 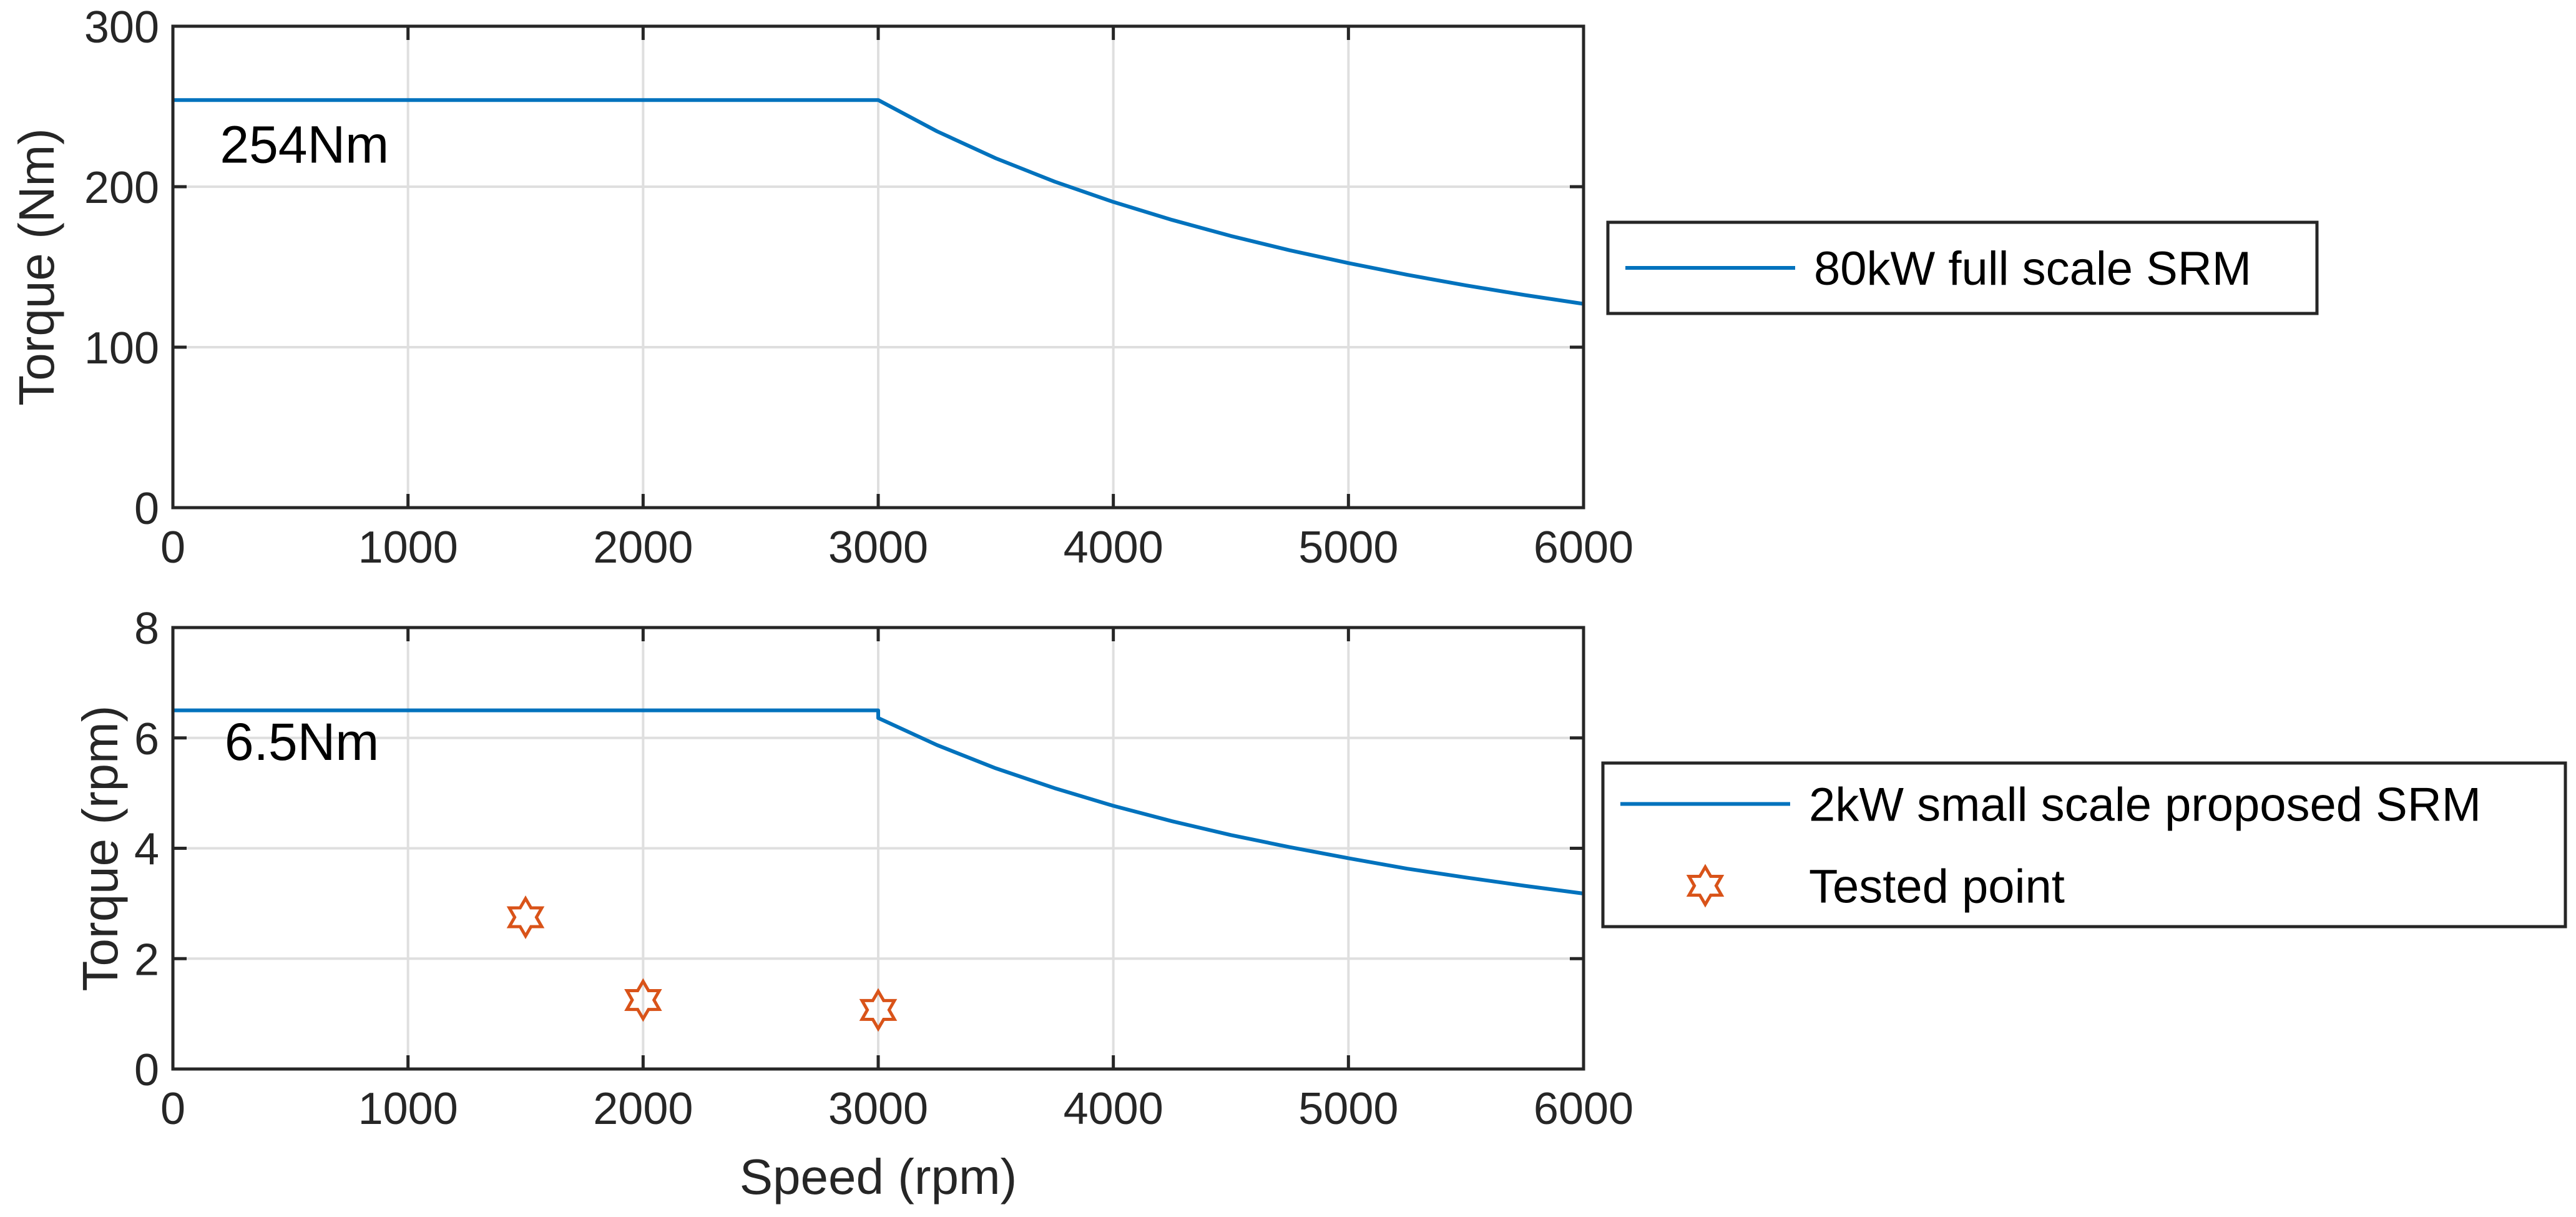 I want to click on y-tick-label: 8, so click(x=146, y=629).